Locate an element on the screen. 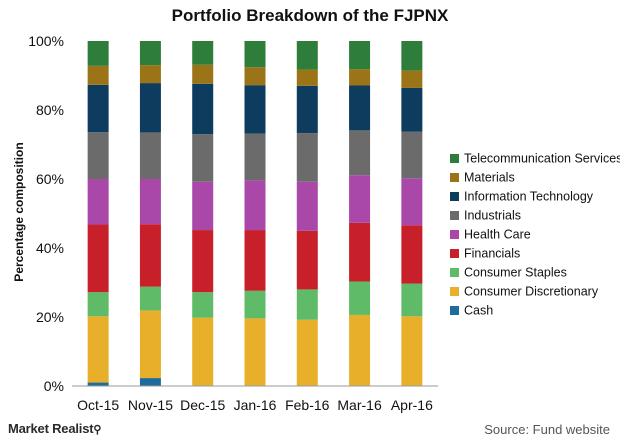 This screenshot has width=620, height=443. legend-entry: Financials is located at coordinates (492, 254).